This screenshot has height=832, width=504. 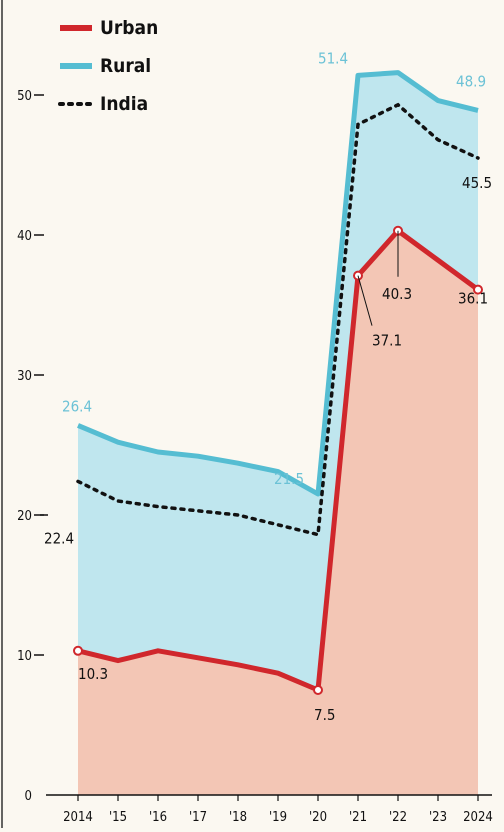 I want to click on x-tick-label: '21, so click(x=358, y=817).